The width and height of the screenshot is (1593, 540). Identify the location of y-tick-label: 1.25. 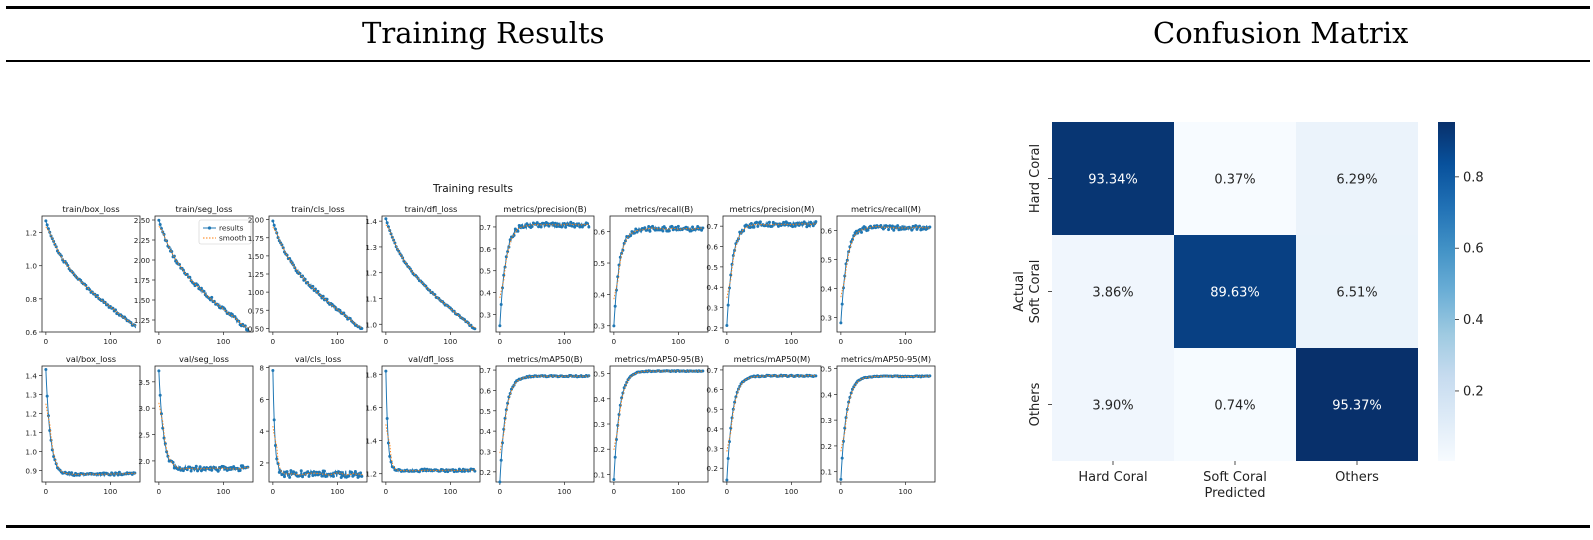
(256, 274).